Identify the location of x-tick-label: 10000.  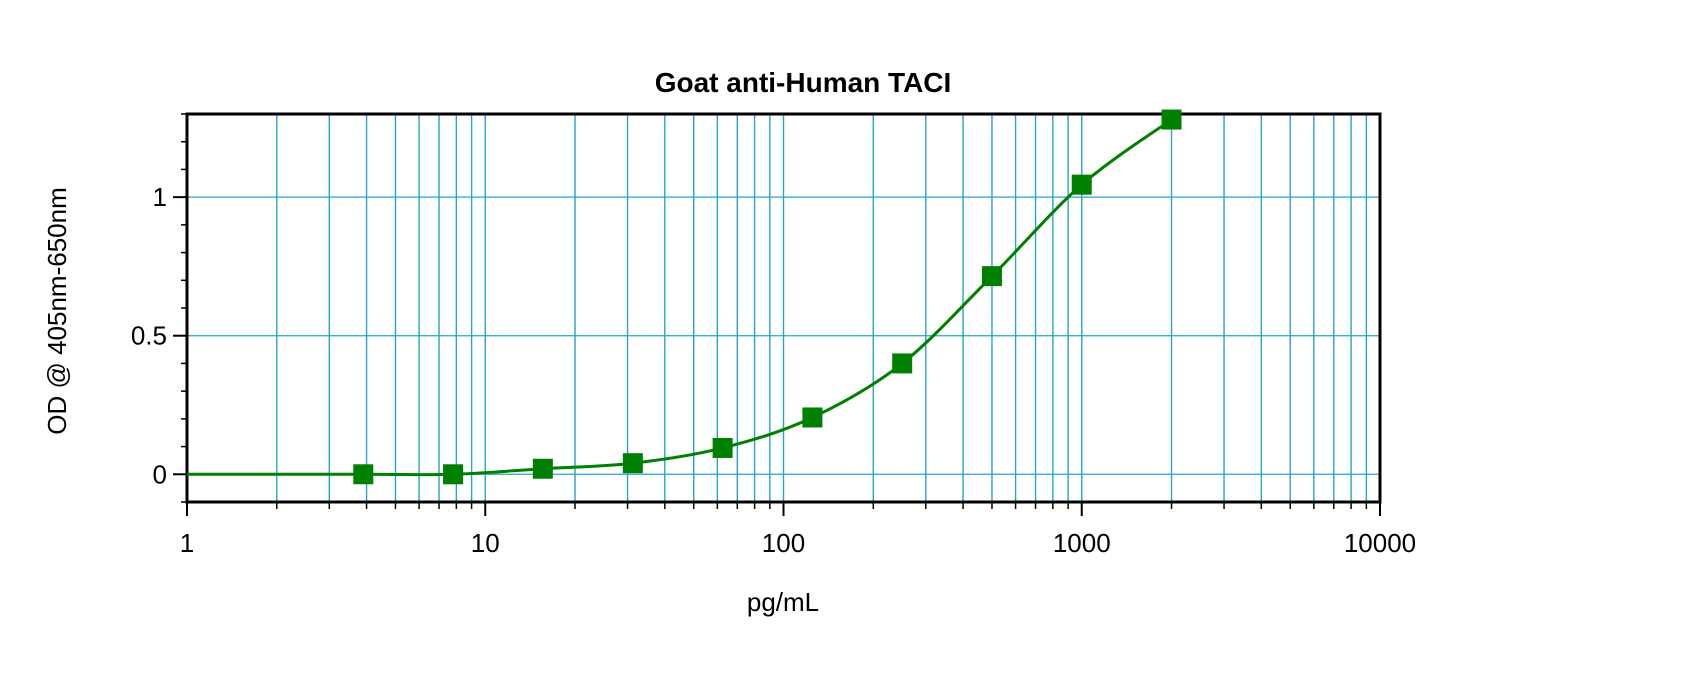
(1380, 543).